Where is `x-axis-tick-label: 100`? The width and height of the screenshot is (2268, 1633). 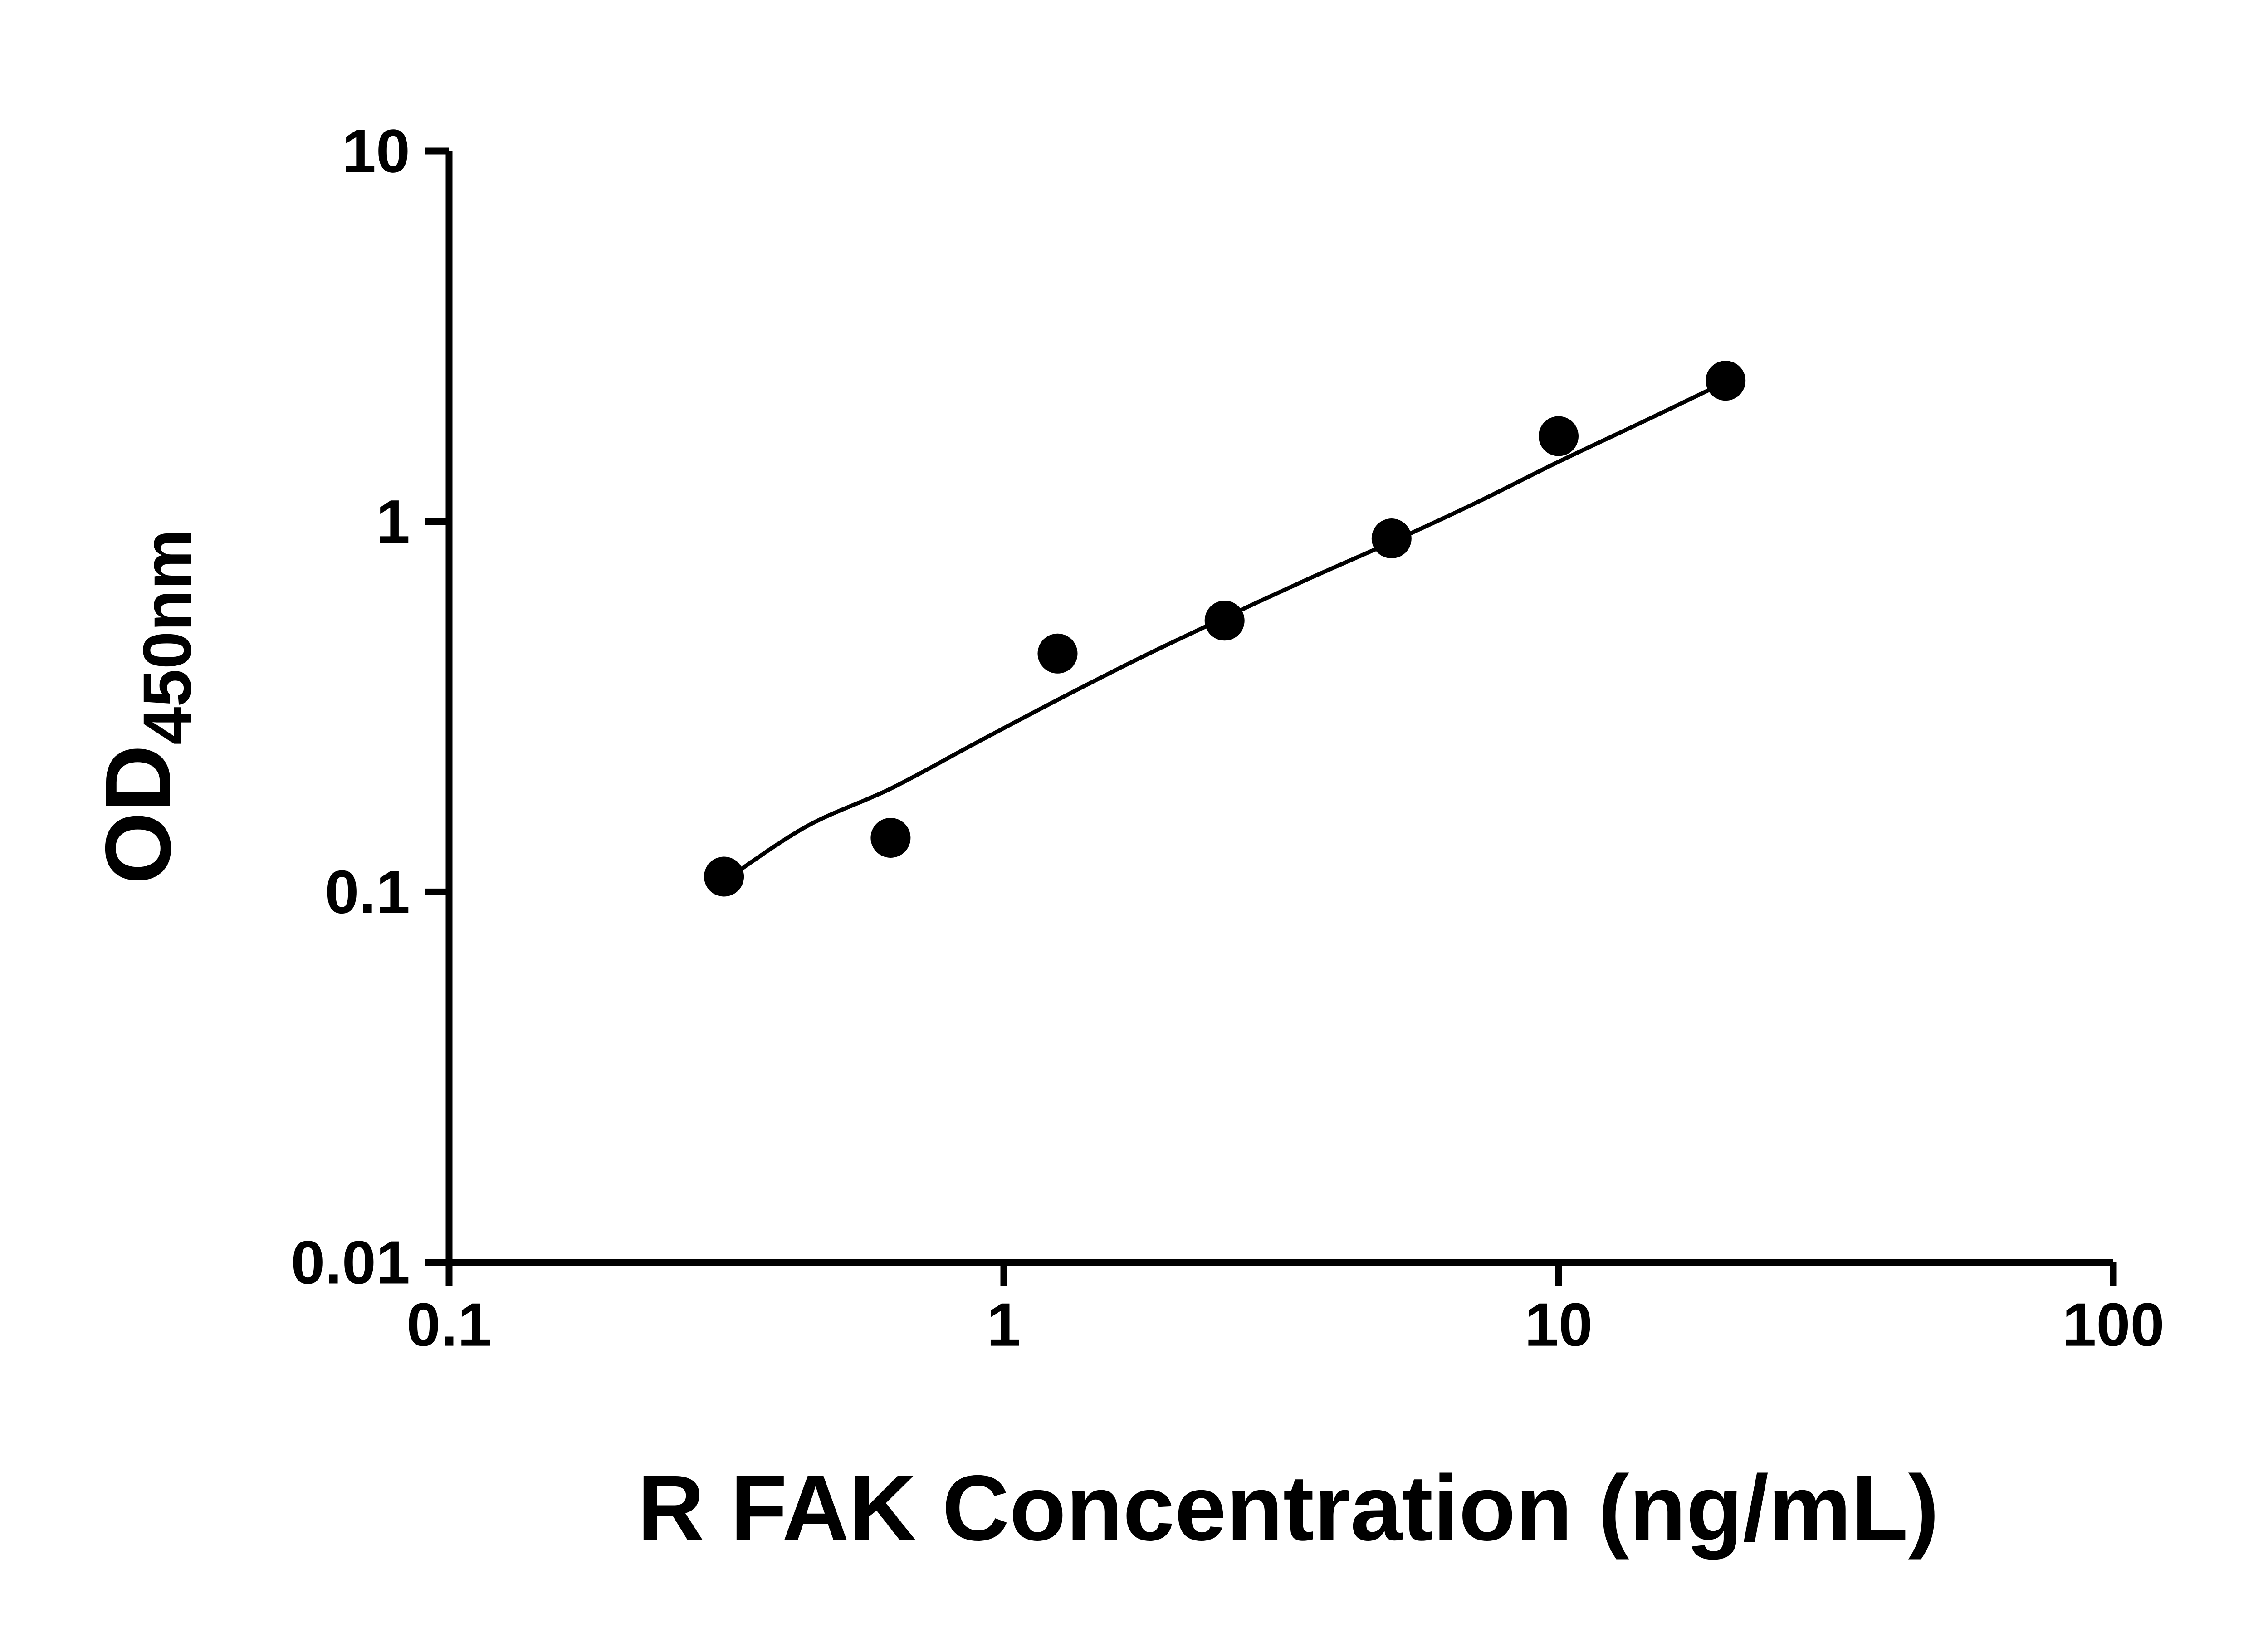
x-axis-tick-label: 100 is located at coordinates (2113, 1325).